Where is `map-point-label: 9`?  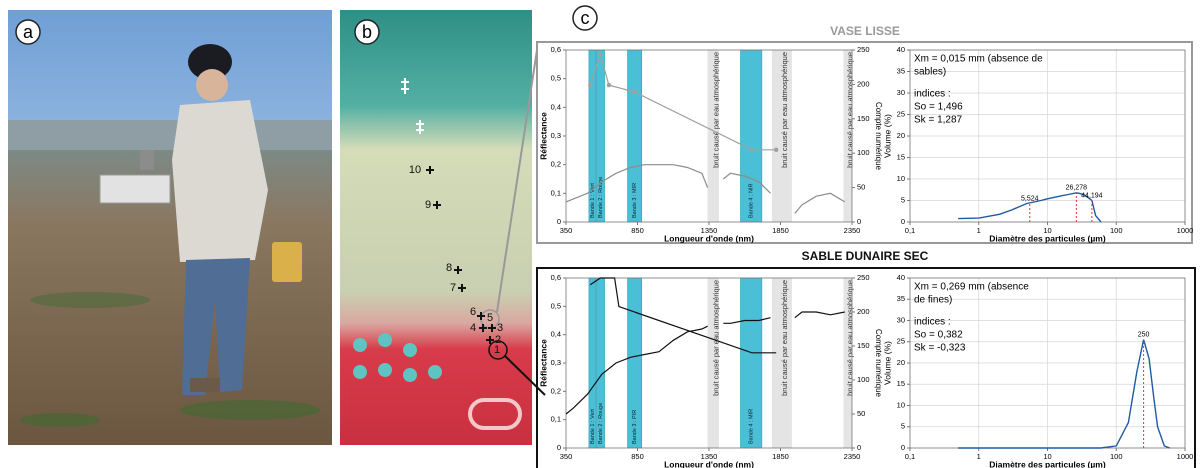 map-point-label: 9 is located at coordinates (428, 205).